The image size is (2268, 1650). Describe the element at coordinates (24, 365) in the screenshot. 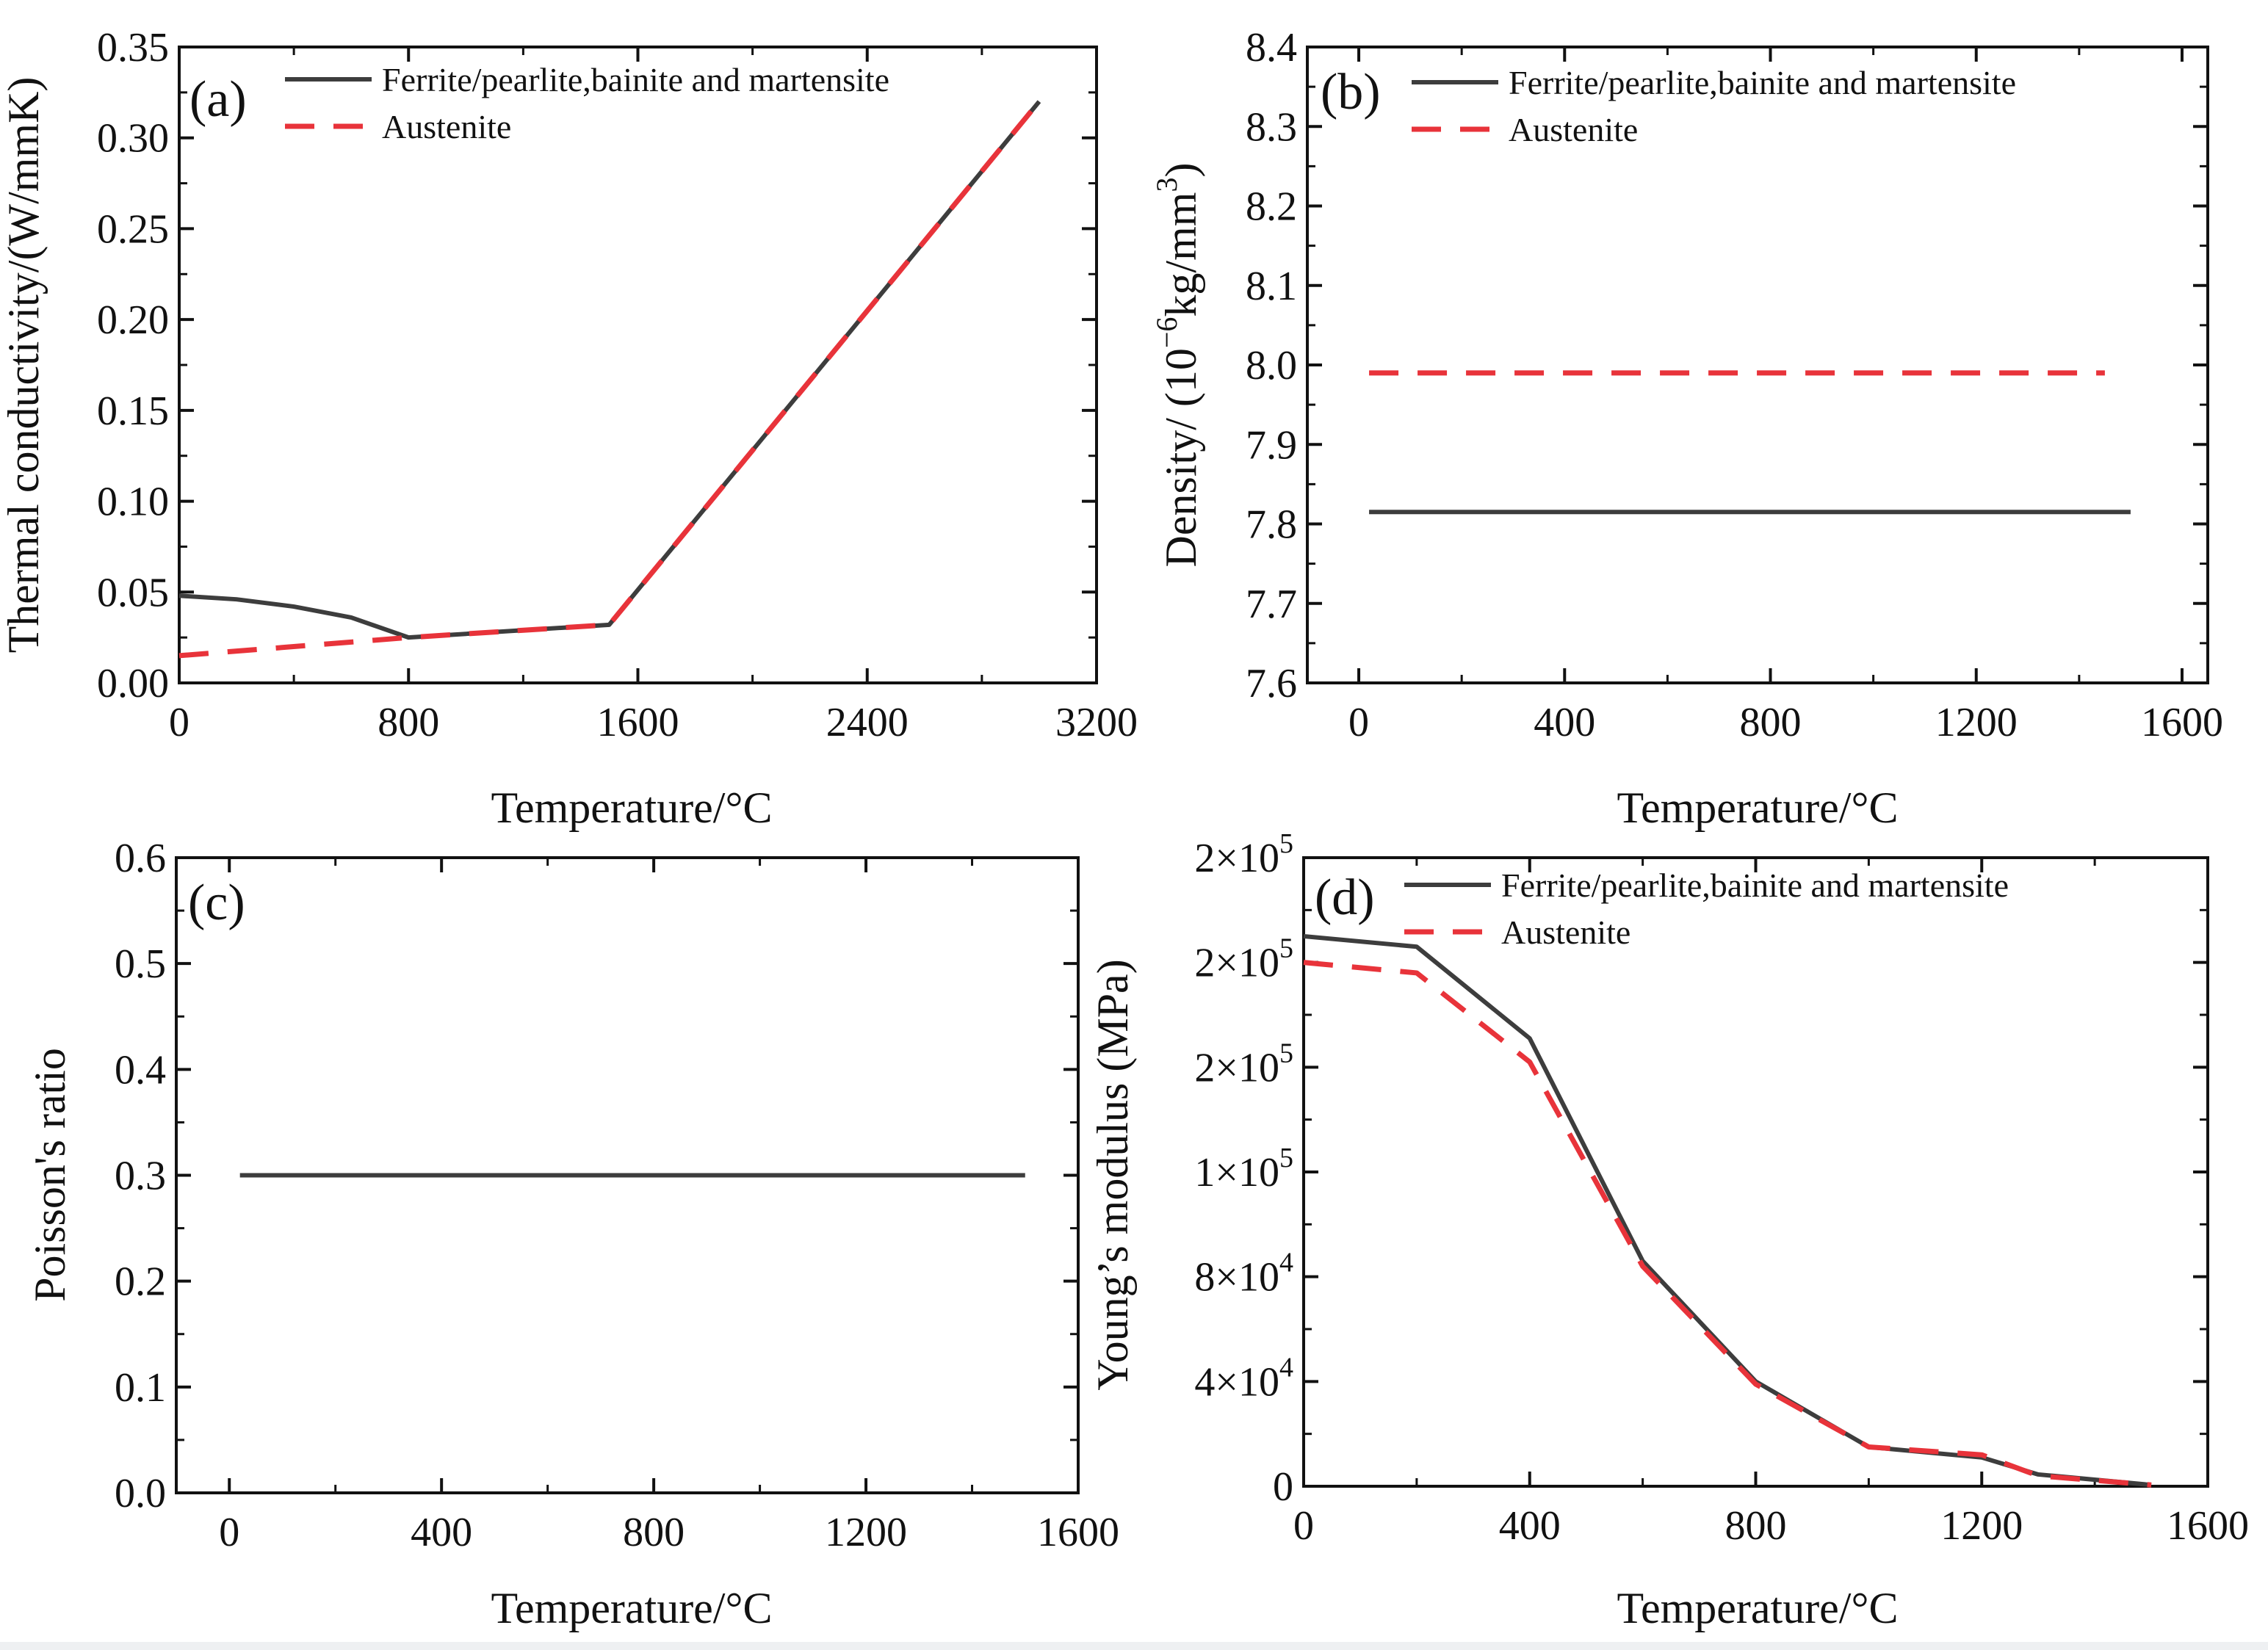

I see `y-axis-title: Thermal conductivity/(W/mmK)` at that location.